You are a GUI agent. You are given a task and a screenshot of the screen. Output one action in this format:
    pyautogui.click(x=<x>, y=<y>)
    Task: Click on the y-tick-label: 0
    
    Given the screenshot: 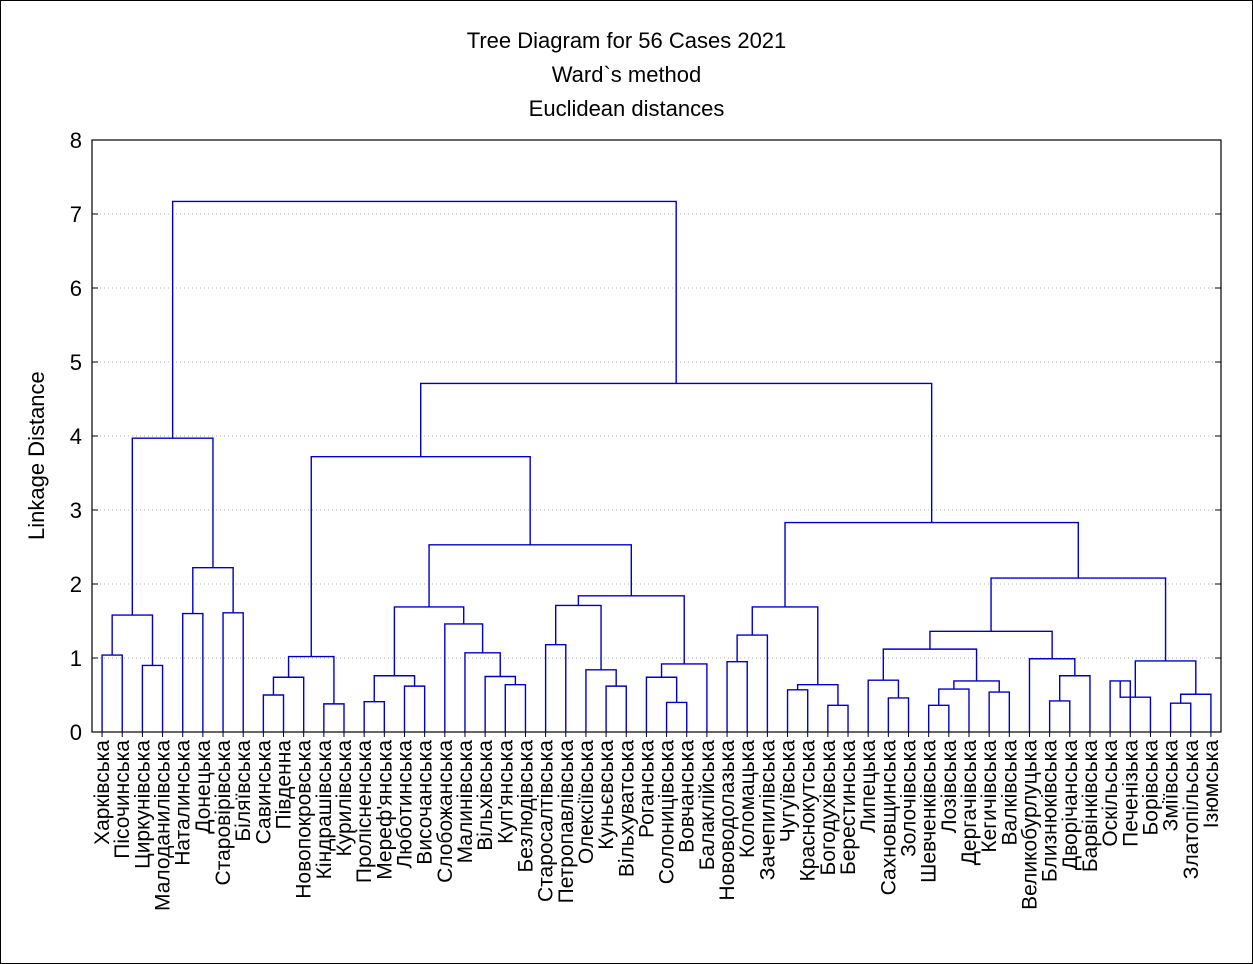 What is the action you would take?
    pyautogui.click(x=76, y=732)
    